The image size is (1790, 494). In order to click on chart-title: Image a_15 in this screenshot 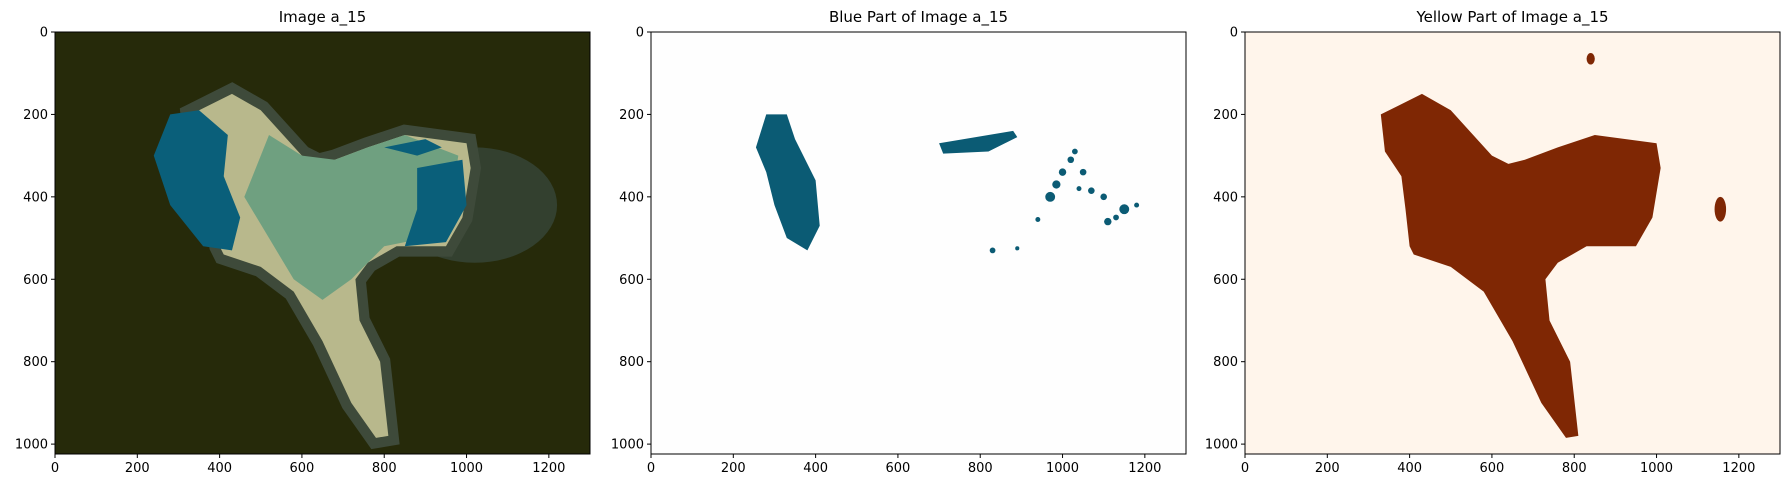, I will do `click(323, 17)`.